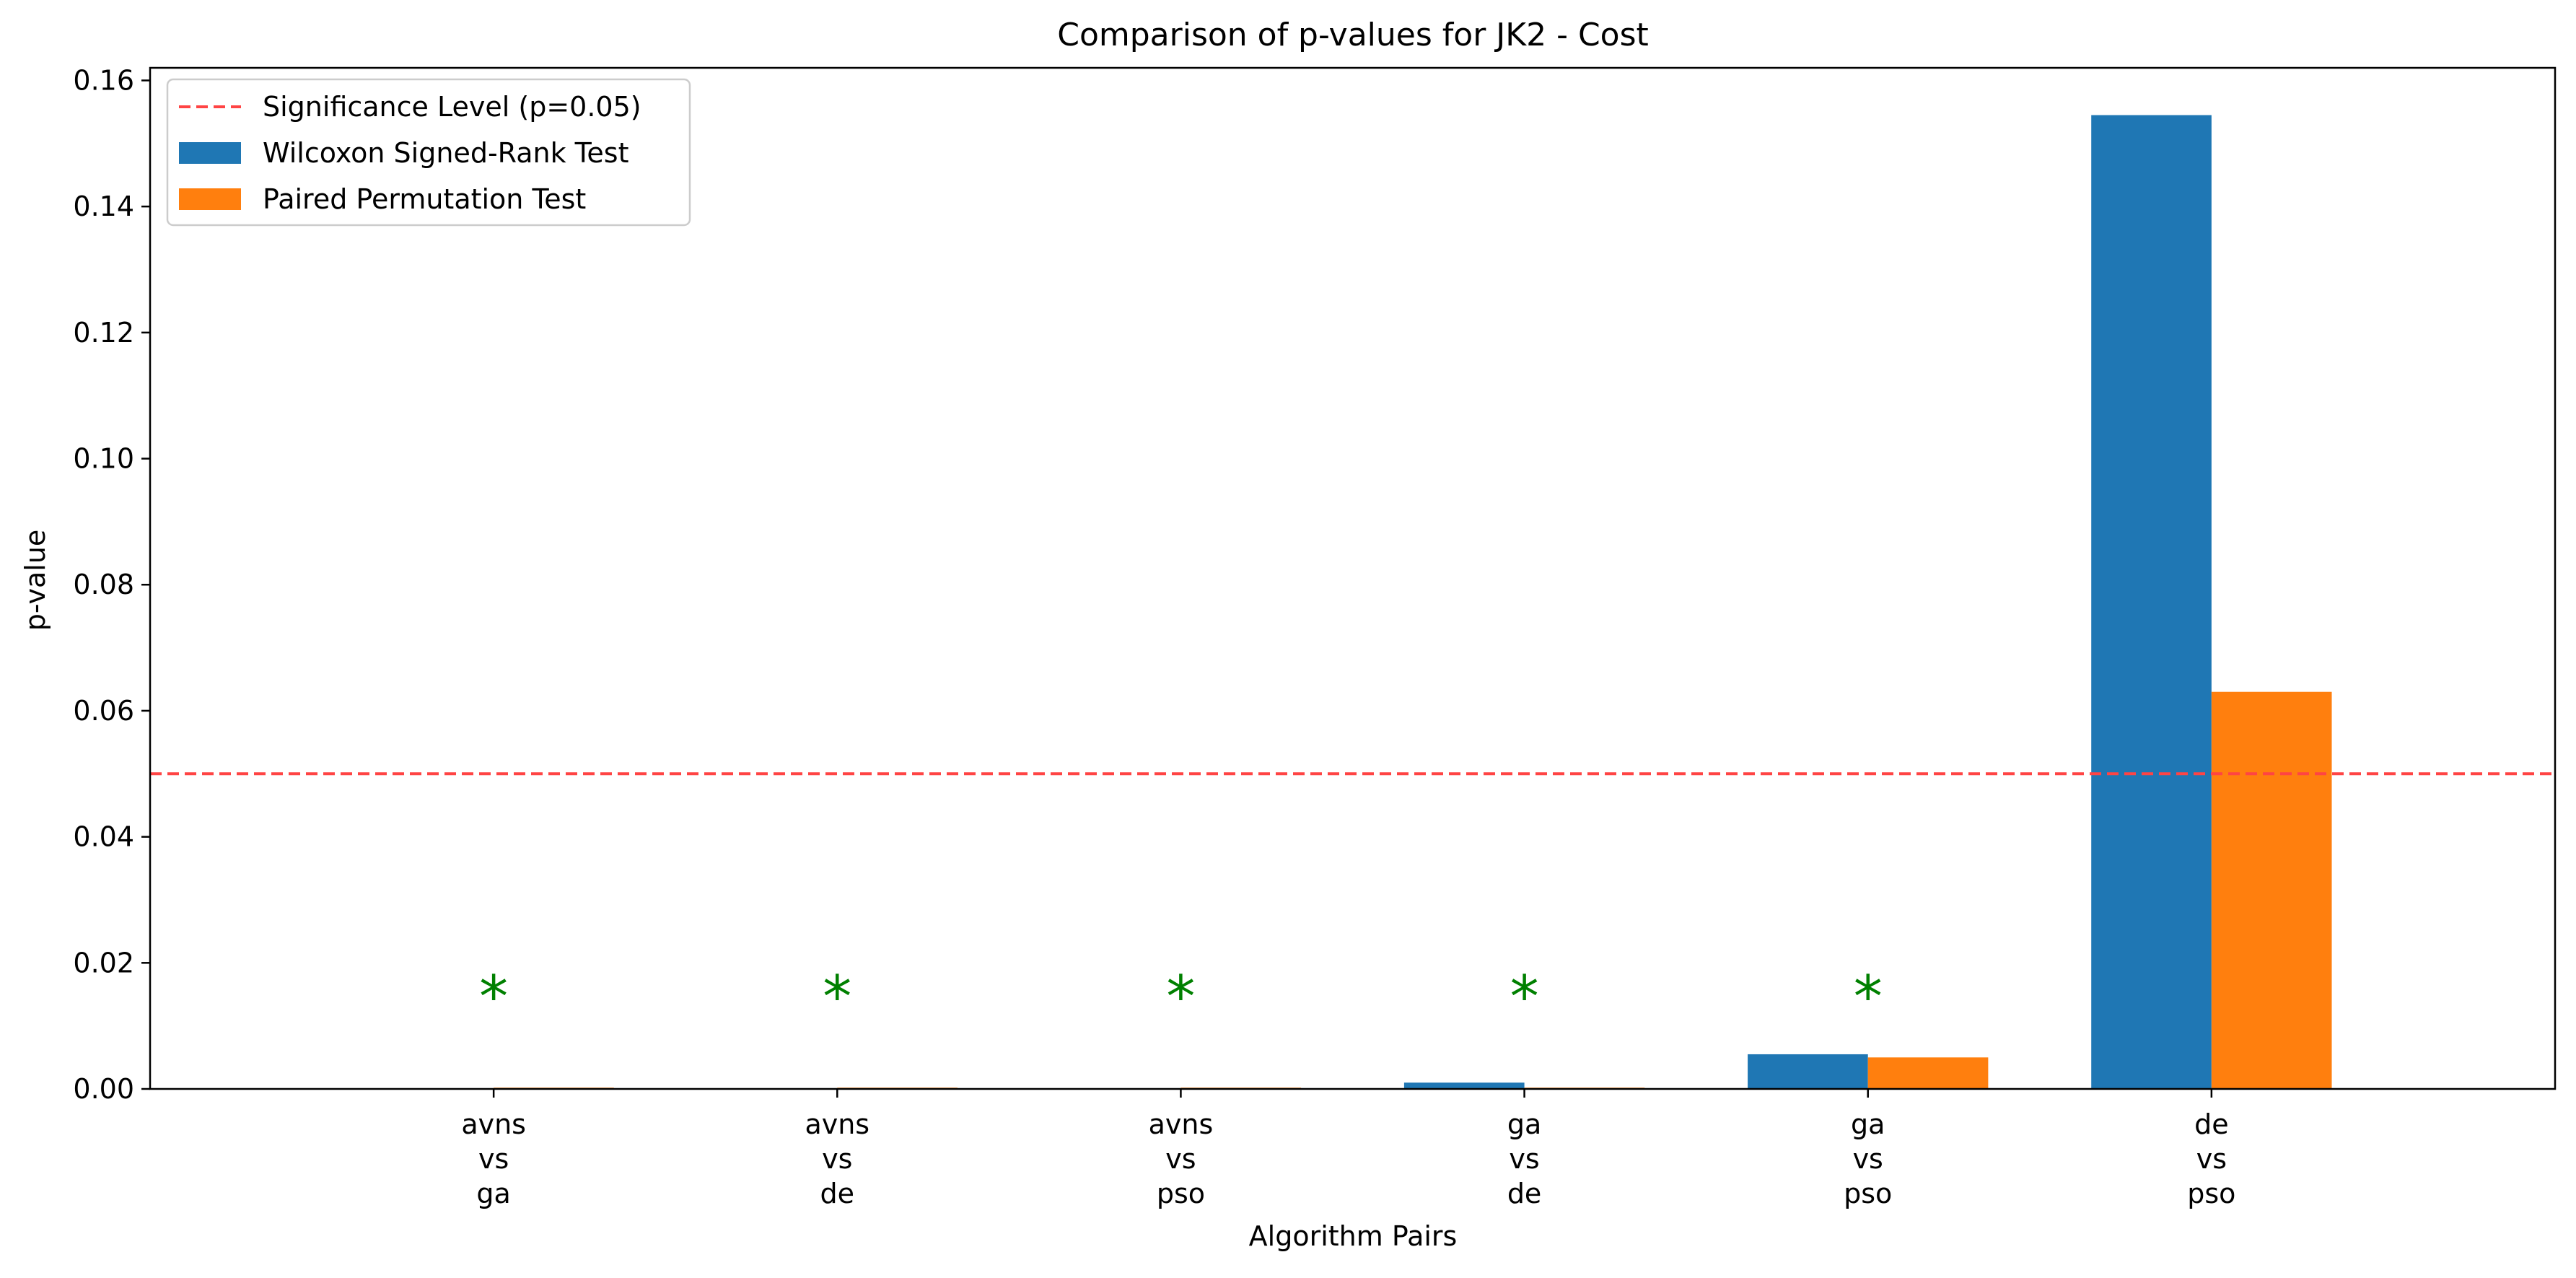 The width and height of the screenshot is (2576, 1278). I want to click on x-tick-label-5: de vs pso, so click(2211, 1158).